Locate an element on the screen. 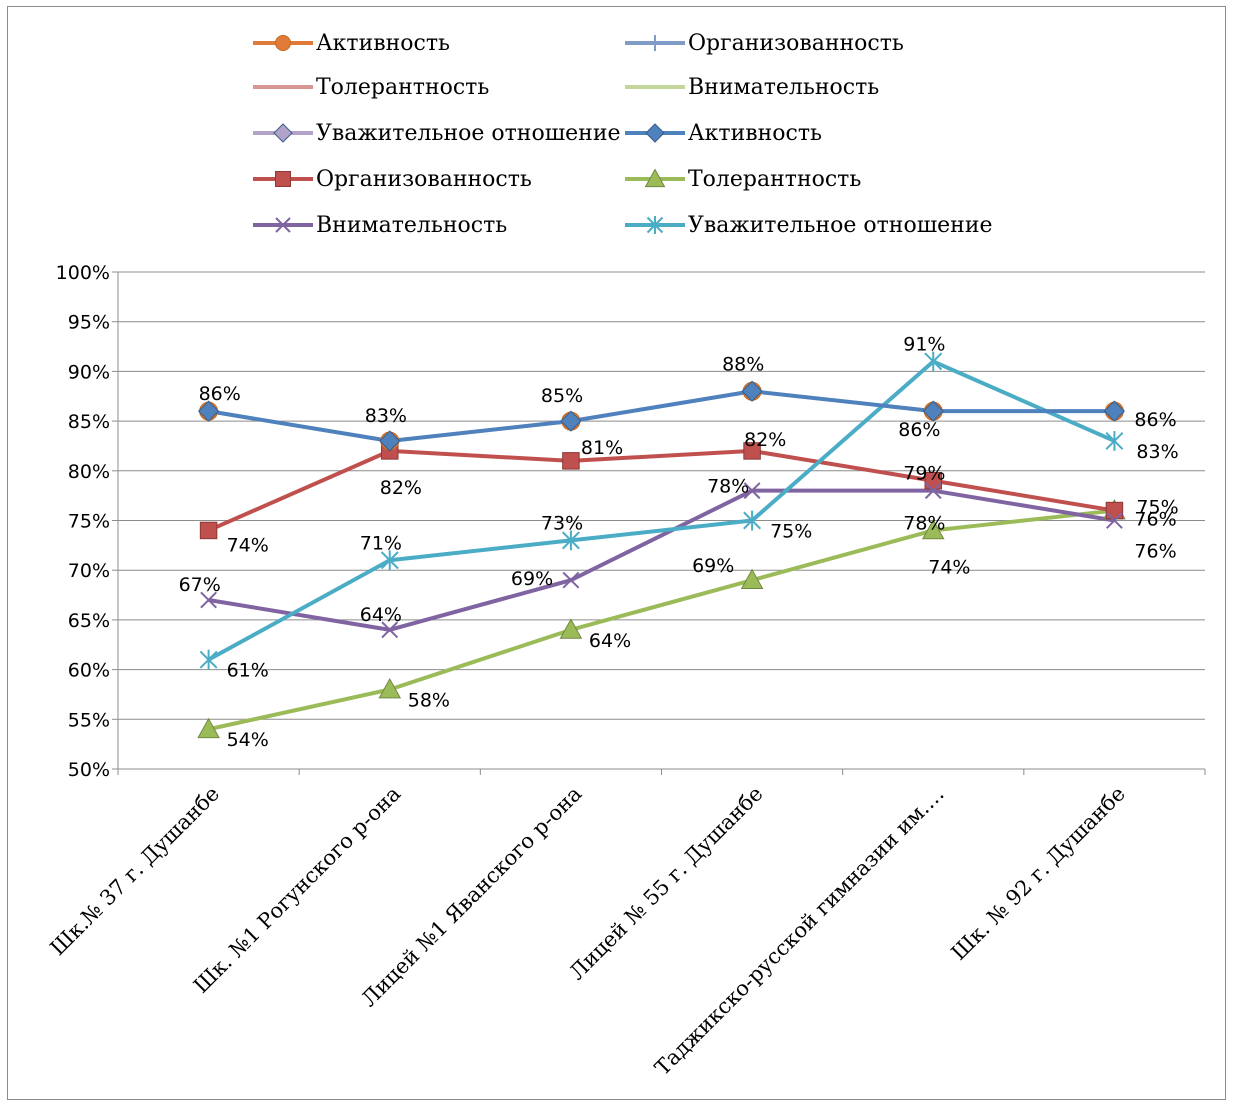 The height and width of the screenshot is (1102, 1234). x-tick-label: Шк. №1 Рогунского р-она is located at coordinates (297, 890).